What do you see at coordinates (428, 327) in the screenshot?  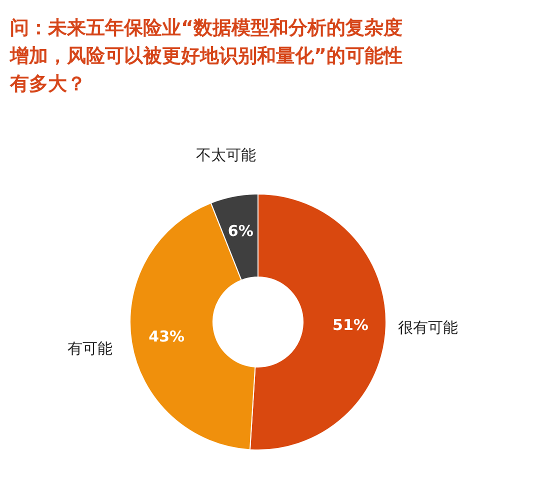 I see `slice-label: 很有可能` at bounding box center [428, 327].